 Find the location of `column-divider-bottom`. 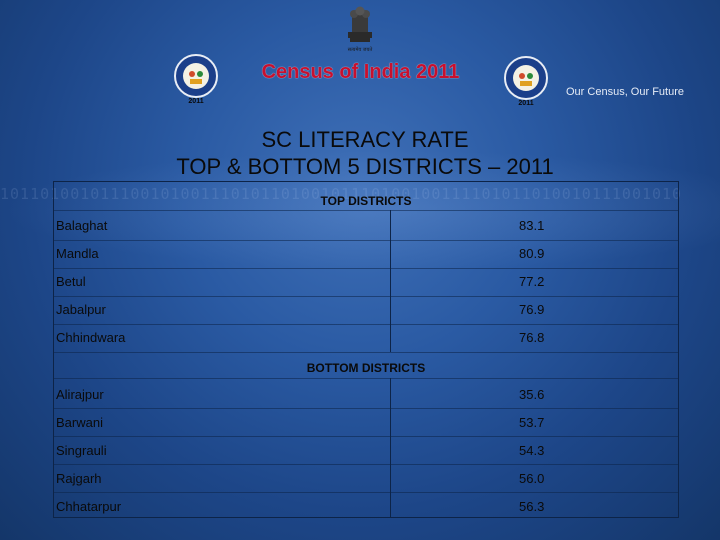

column-divider-bottom is located at coordinates (390, 448).